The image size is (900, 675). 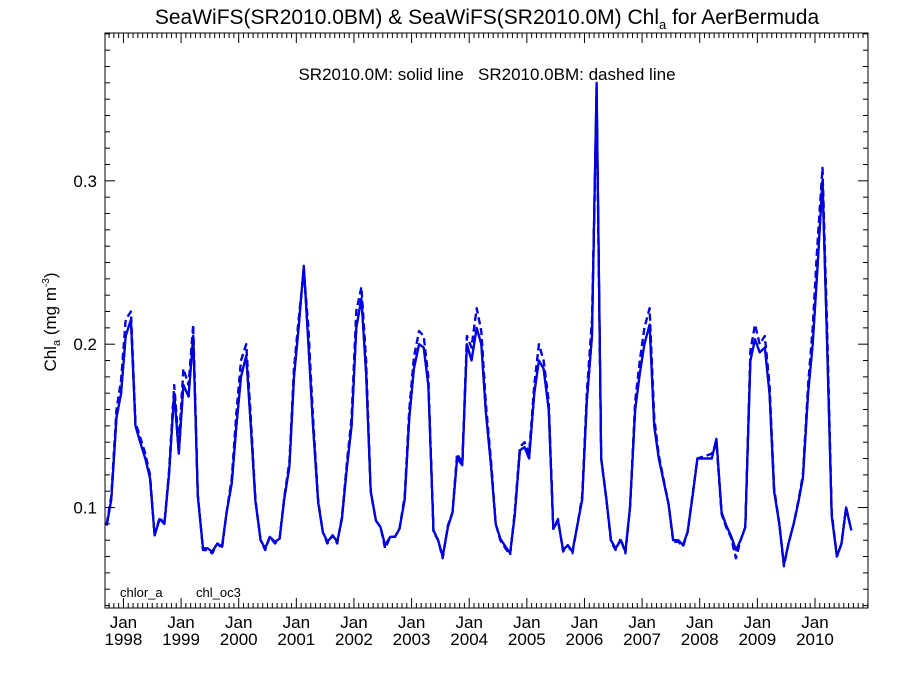 I want to click on y-axis-label-superscript: -3, so click(x=46, y=282).